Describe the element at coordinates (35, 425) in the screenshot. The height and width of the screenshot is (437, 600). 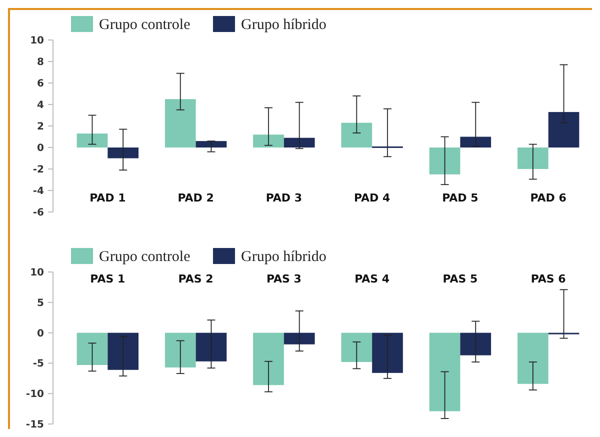
I see `y-tick-label: -15` at that location.